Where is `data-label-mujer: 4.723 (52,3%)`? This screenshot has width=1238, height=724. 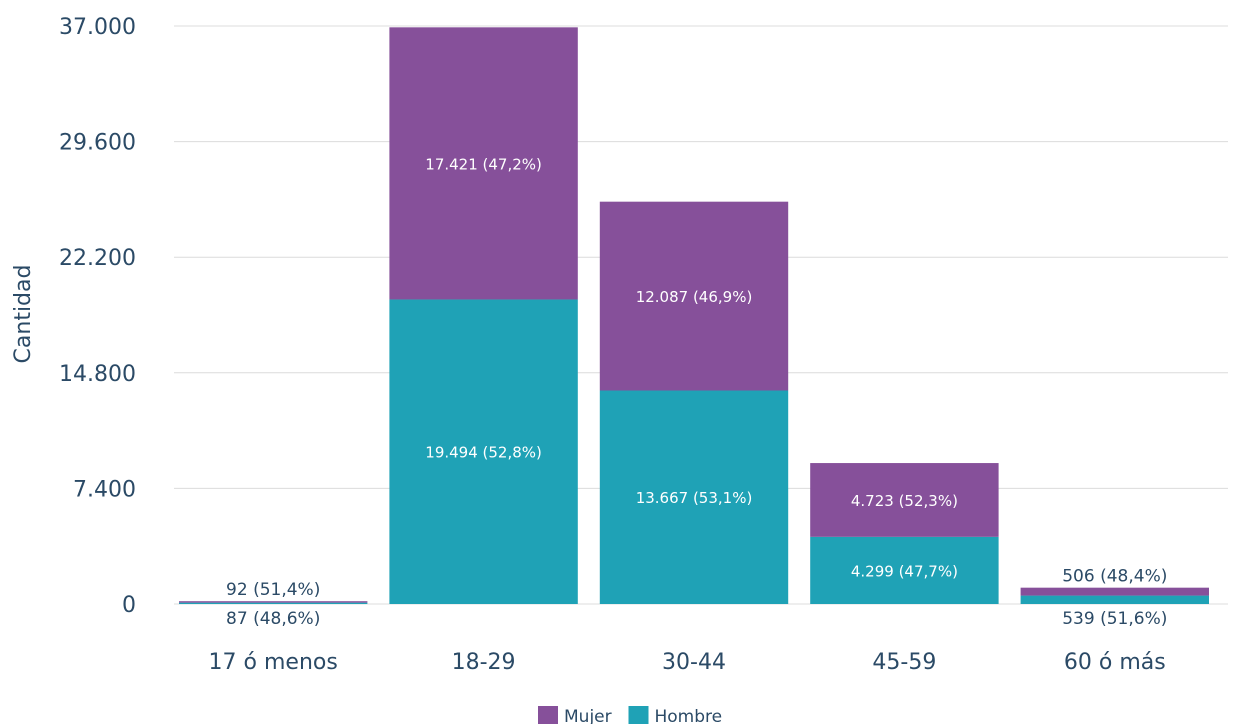 data-label-mujer: 4.723 (52,3%) is located at coordinates (904, 501).